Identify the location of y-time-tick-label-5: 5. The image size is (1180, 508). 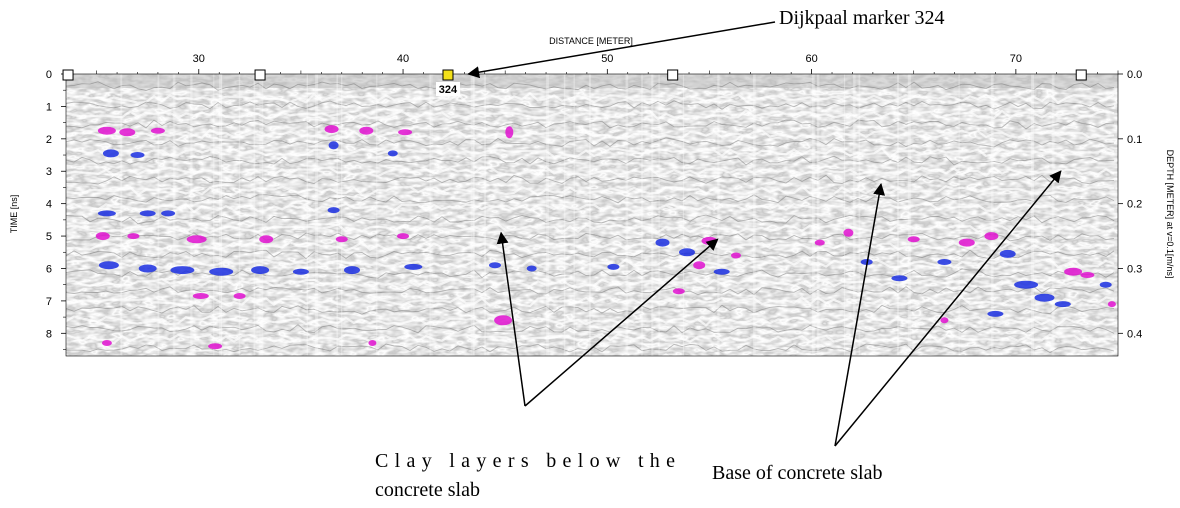
(49, 237).